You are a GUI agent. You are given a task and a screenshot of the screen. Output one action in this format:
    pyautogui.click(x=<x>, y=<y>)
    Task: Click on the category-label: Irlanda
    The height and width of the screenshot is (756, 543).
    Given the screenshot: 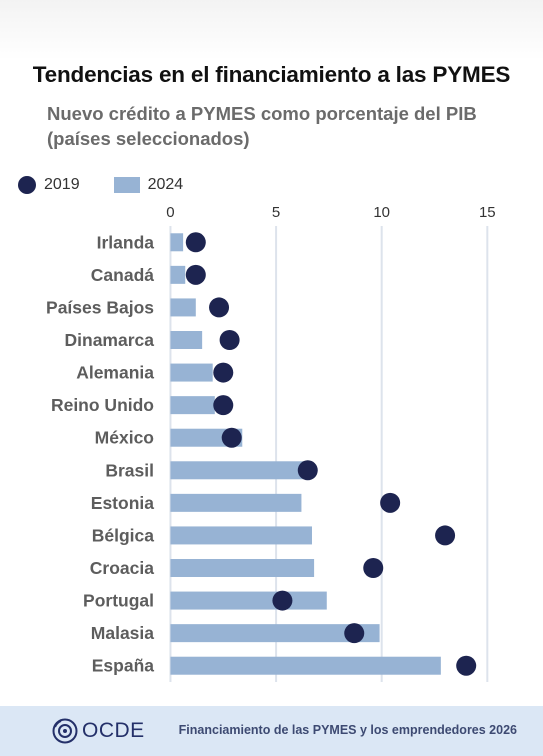 What is the action you would take?
    pyautogui.click(x=126, y=242)
    